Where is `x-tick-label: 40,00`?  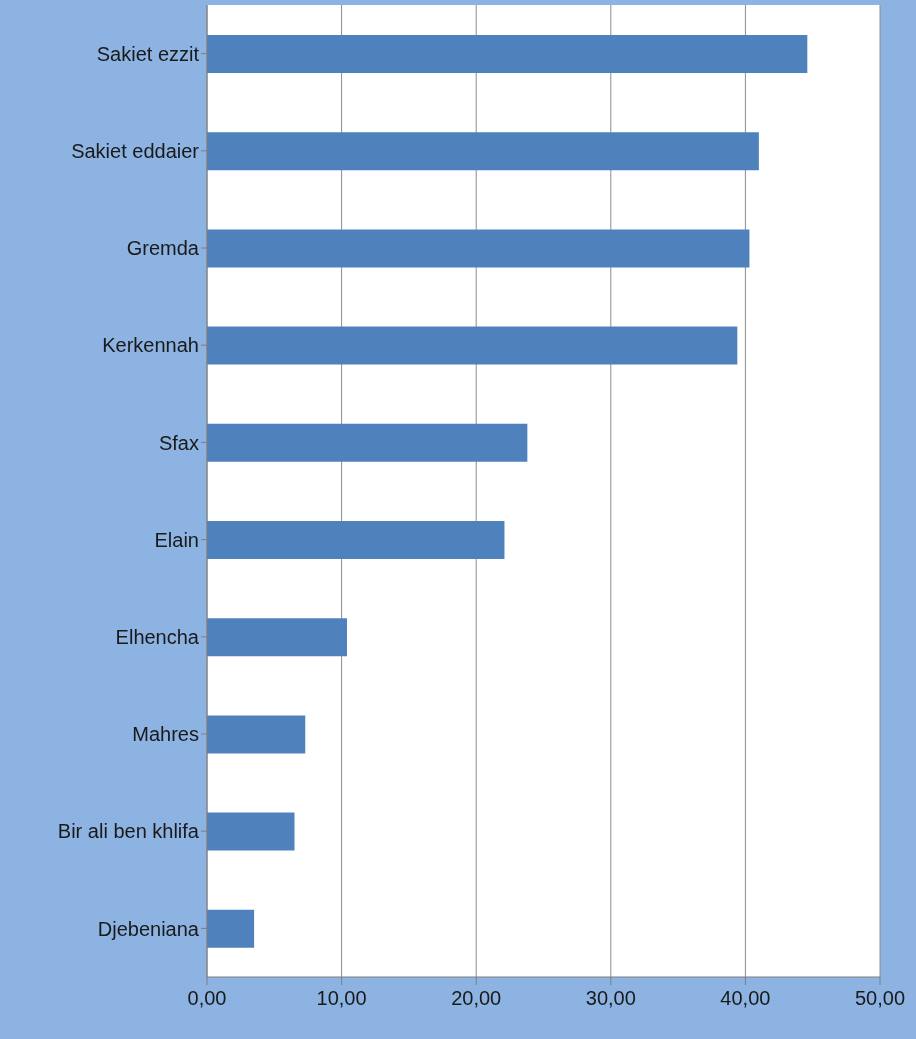
x-tick-label: 40,00 is located at coordinates (745, 998).